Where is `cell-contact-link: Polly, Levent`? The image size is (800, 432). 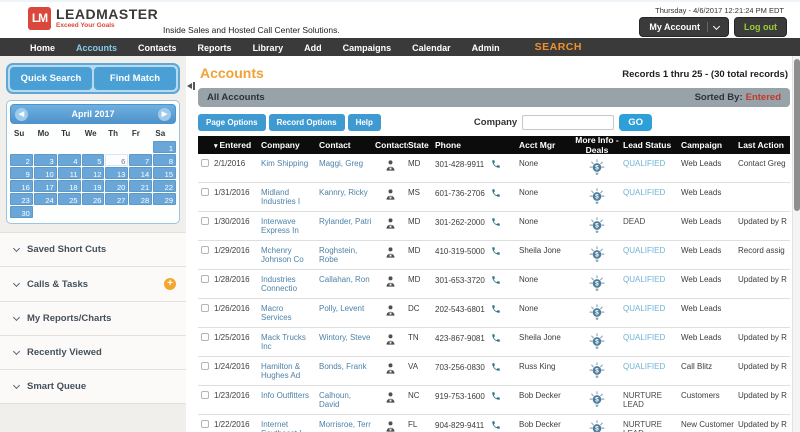 cell-contact-link: Polly, Levent is located at coordinates (342, 308).